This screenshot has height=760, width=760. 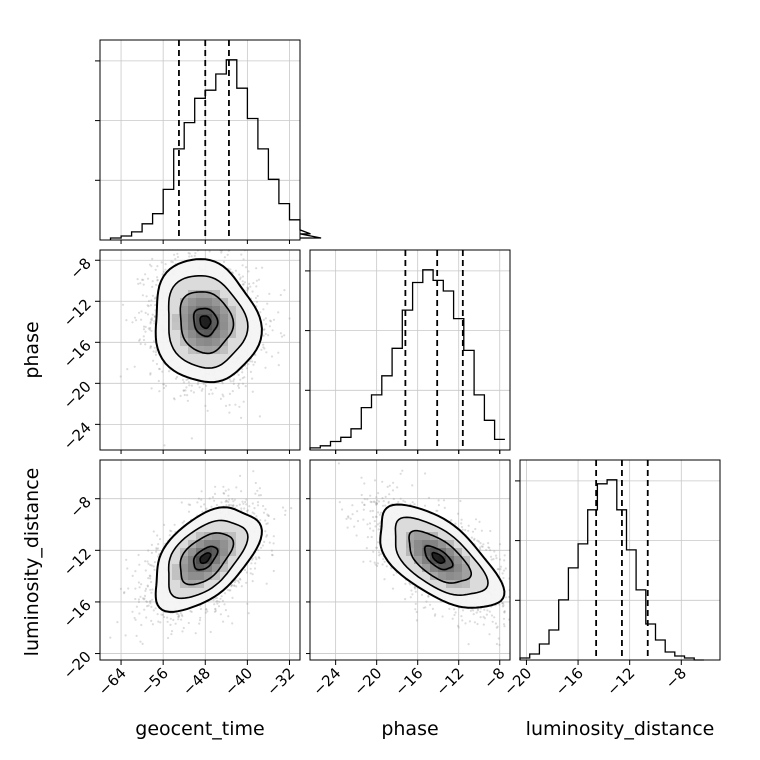 I want to click on joint-phase-vs-geocent-time-frame, so click(x=200, y=350).